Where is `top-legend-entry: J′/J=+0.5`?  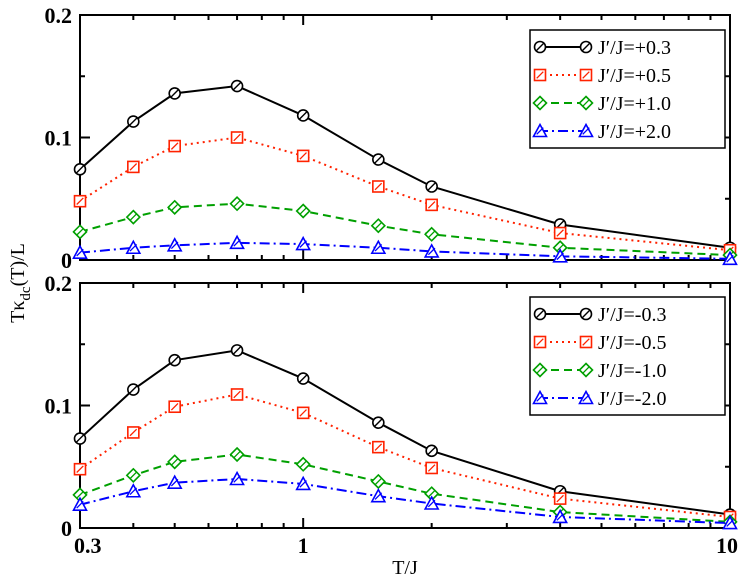
top-legend-entry: J′/J=+0.5 is located at coordinates (602, 76).